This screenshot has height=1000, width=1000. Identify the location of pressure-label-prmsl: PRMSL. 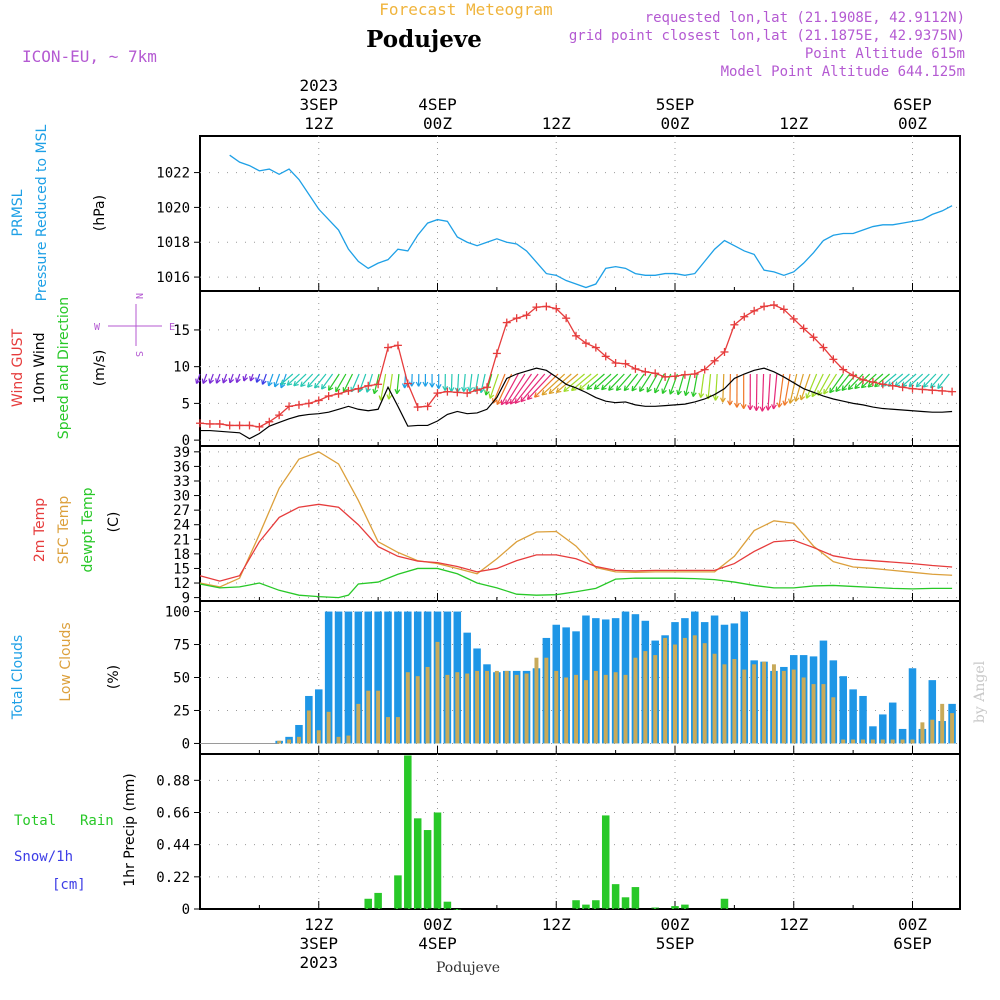
(18, 212).